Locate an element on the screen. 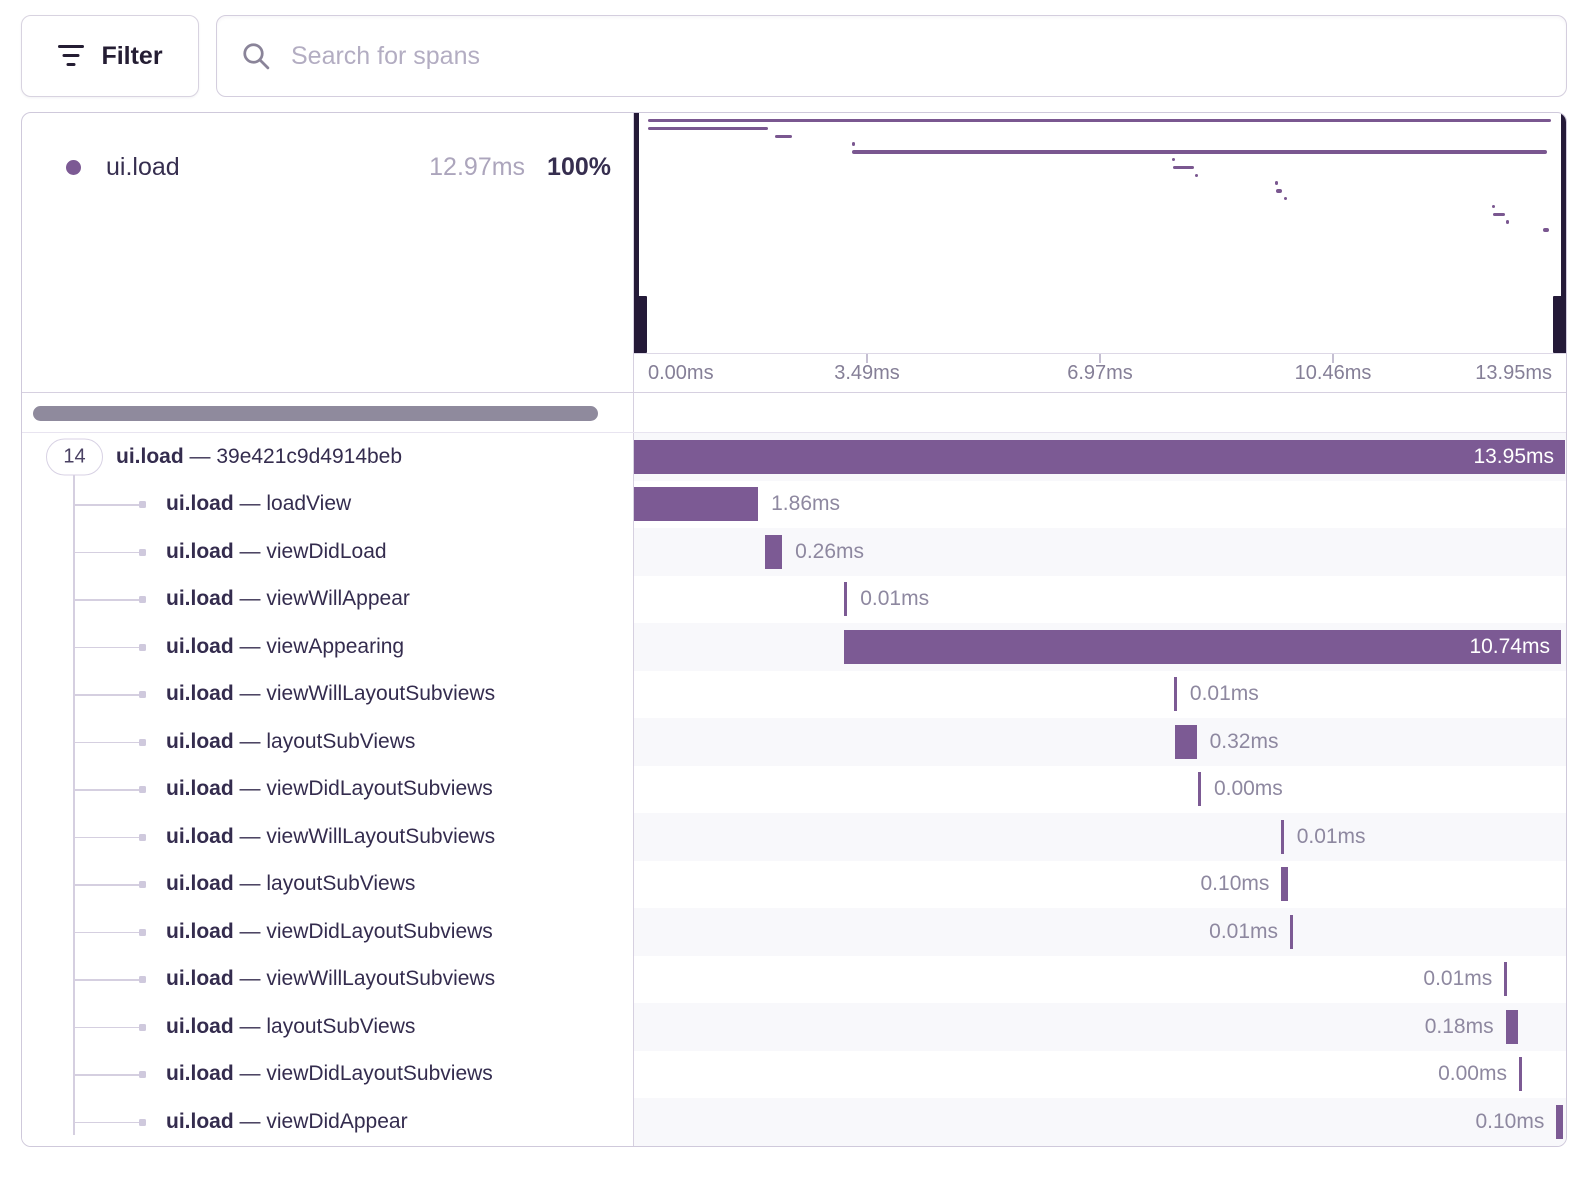  search-box is located at coordinates (891, 56).